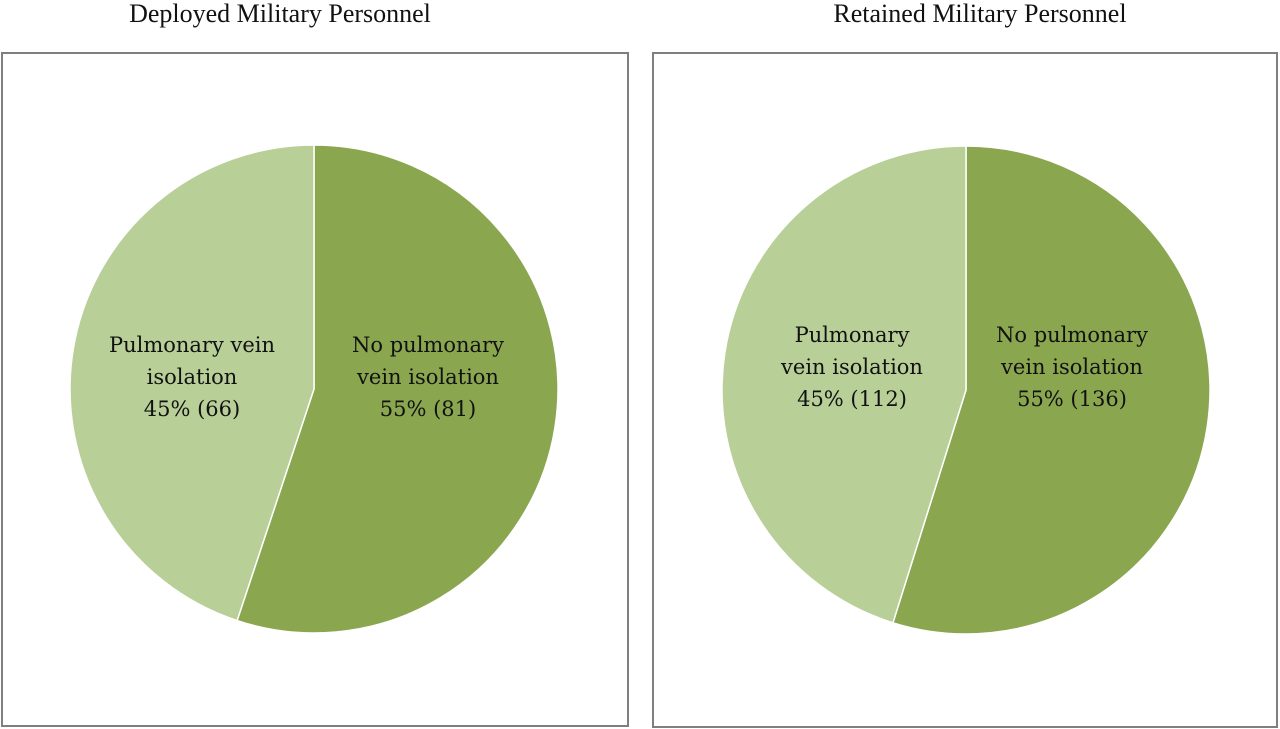 This screenshot has width=1280, height=729. Describe the element at coordinates (852, 399) in the screenshot. I see `data-label-line: 45% (112)` at that location.